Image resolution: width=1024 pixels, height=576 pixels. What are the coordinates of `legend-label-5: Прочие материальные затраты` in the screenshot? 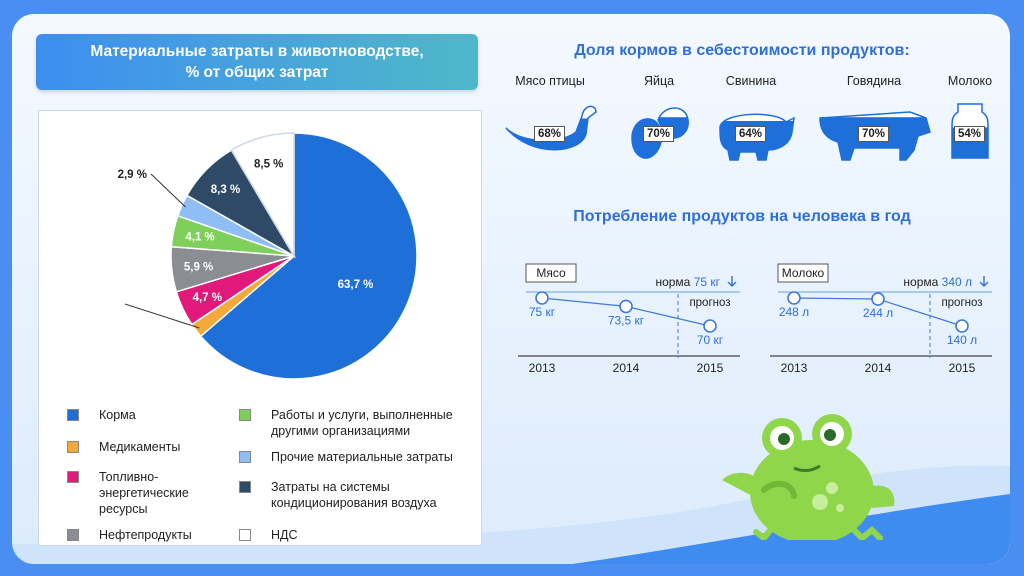 It's located at (362, 457).